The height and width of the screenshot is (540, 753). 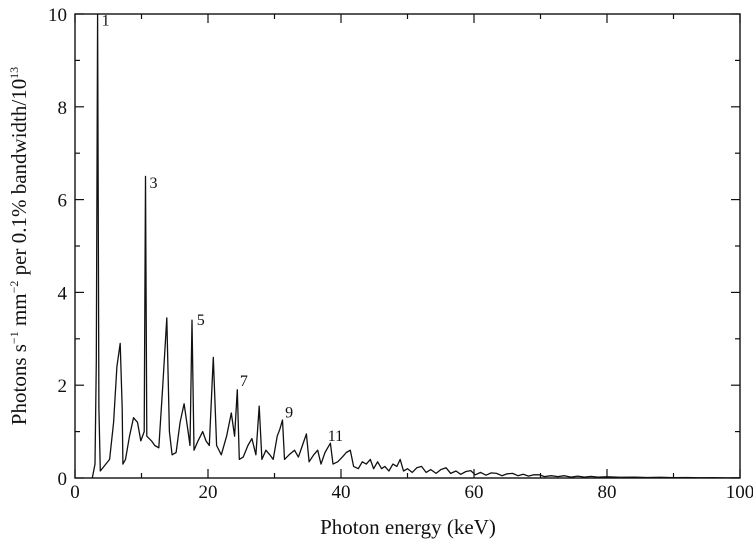 I want to click on x-tick-label: 40, so click(x=341, y=492).